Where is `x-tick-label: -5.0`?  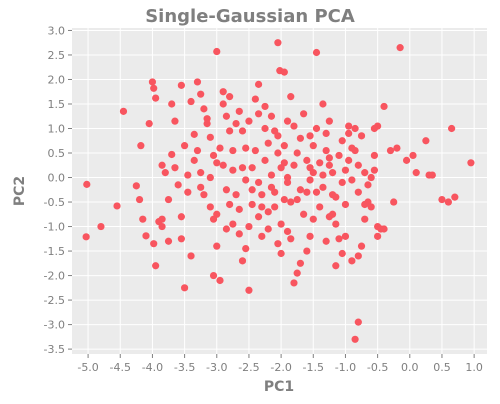 x-tick-label: -5.0 is located at coordinates (87, 367).